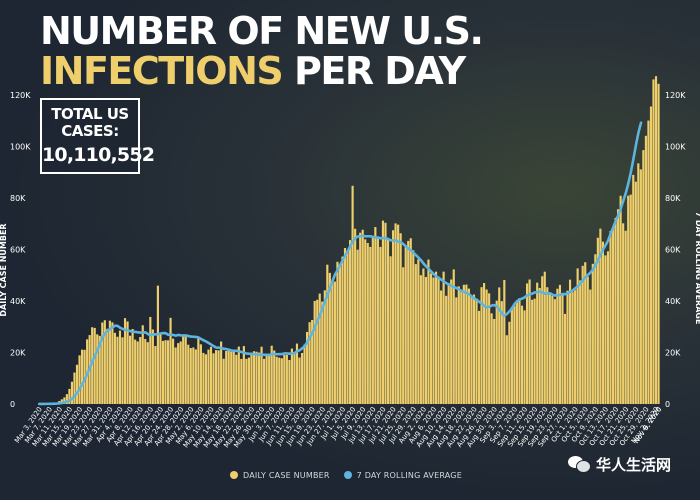 The image size is (700, 500). What do you see at coordinates (579, 464) in the screenshot?
I see `wechat-icon` at bounding box center [579, 464].